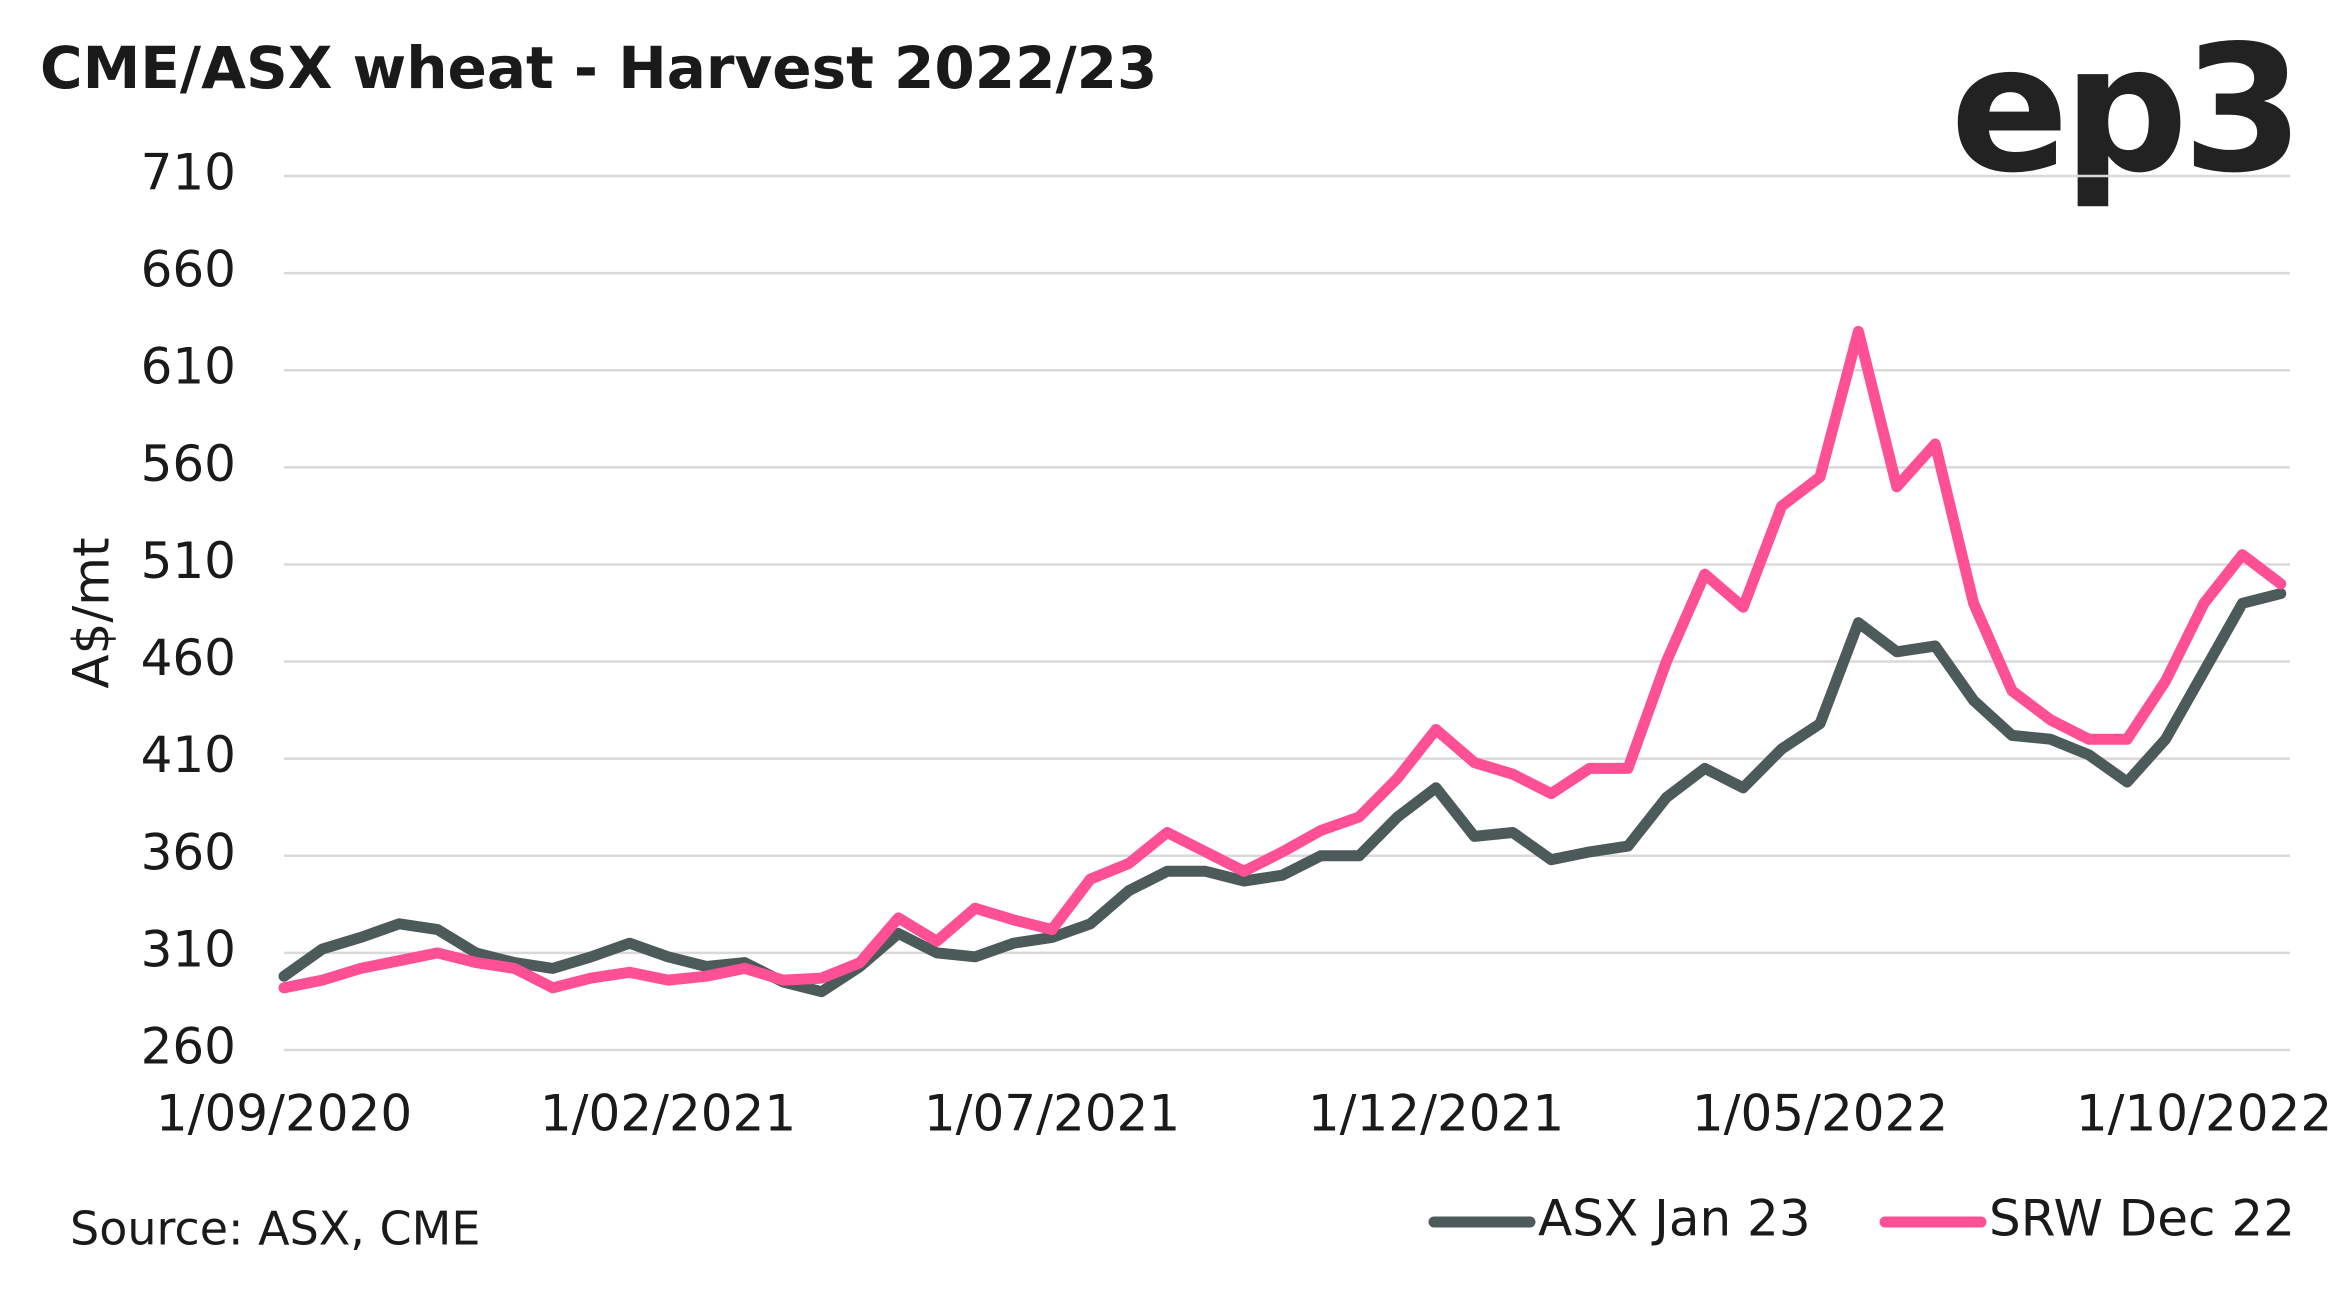  I want to click on y-axis-label: A$/mt, so click(92, 612).